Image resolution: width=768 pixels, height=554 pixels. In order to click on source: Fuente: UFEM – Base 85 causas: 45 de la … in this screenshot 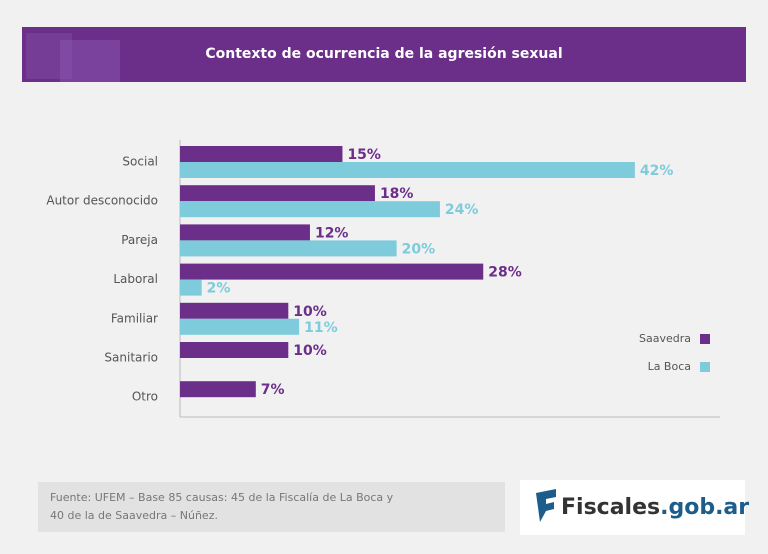, I will do `click(222, 497)`.